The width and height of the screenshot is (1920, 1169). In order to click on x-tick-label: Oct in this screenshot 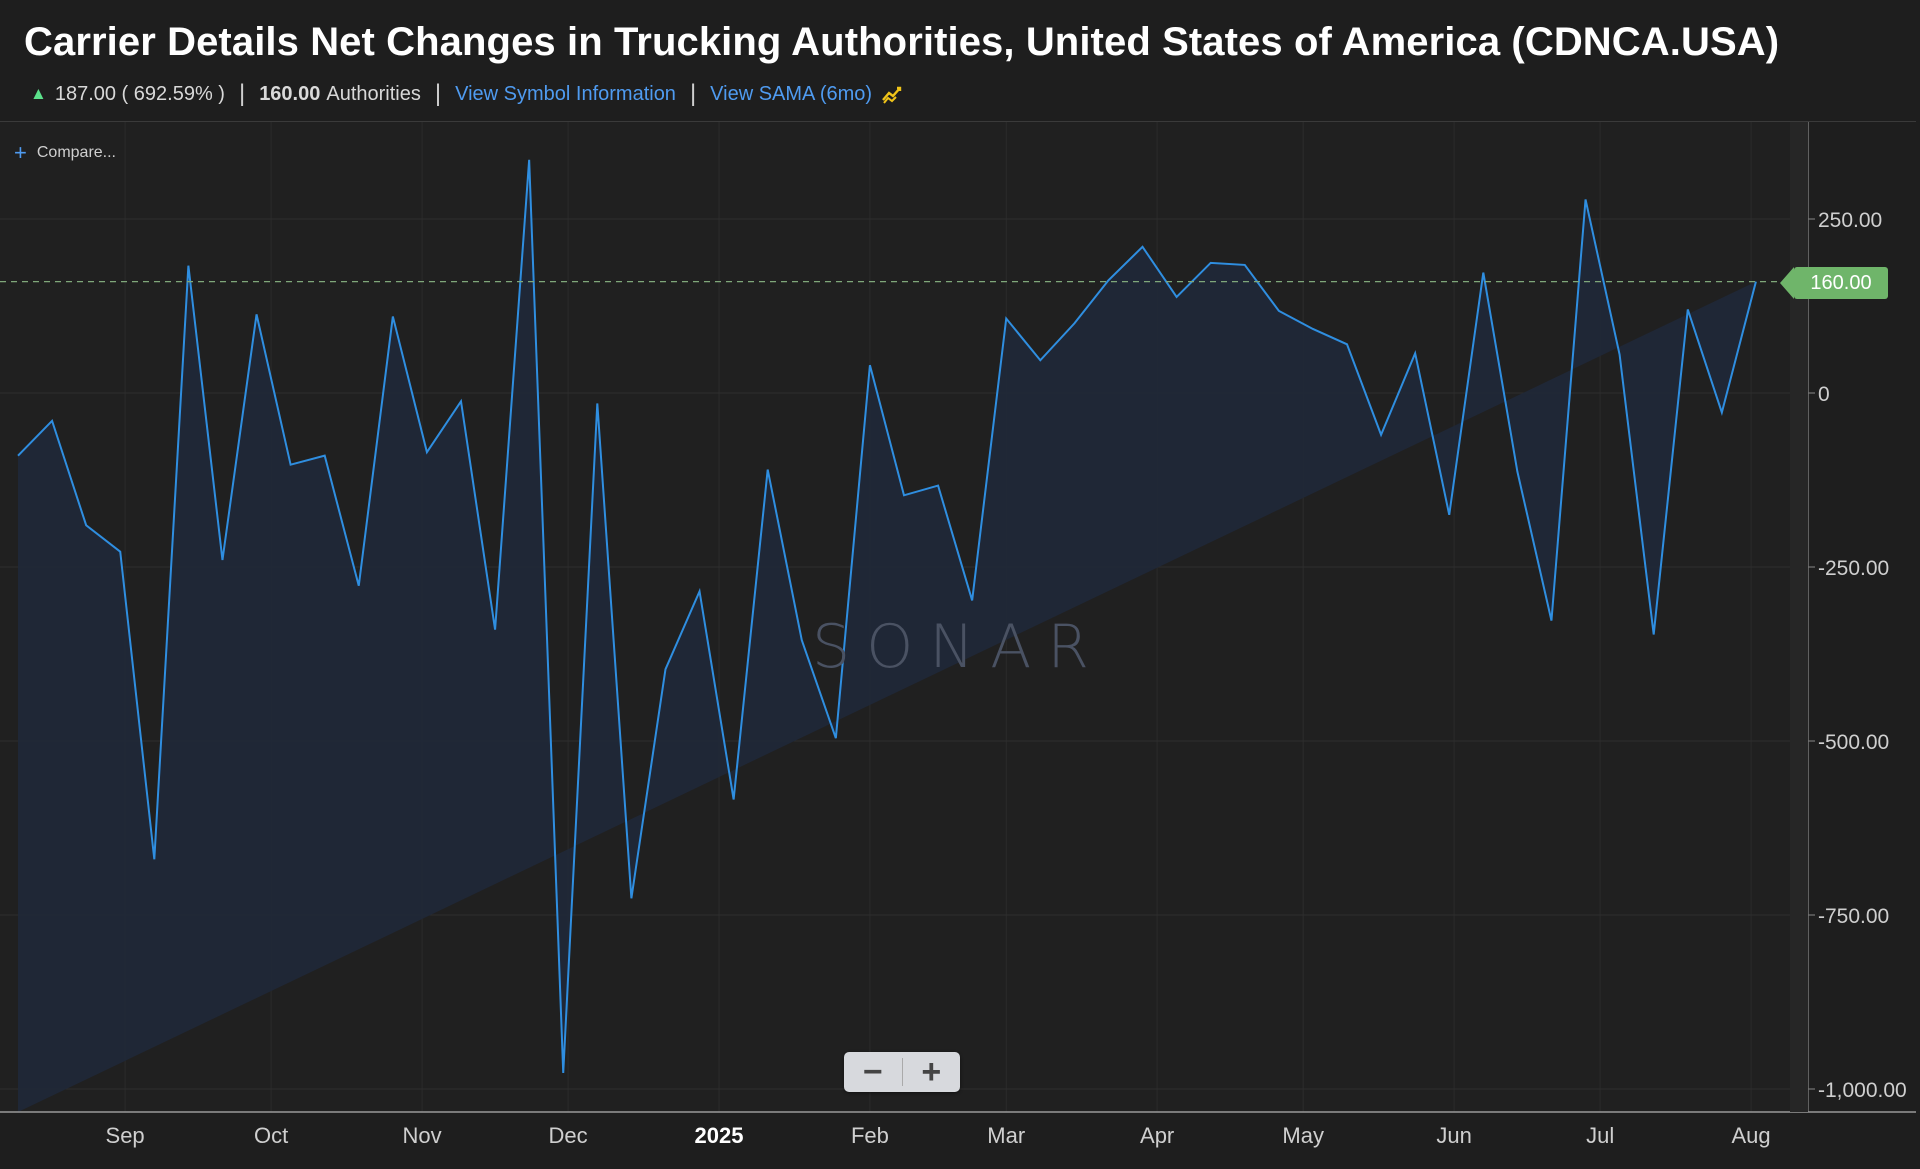, I will do `click(271, 1135)`.